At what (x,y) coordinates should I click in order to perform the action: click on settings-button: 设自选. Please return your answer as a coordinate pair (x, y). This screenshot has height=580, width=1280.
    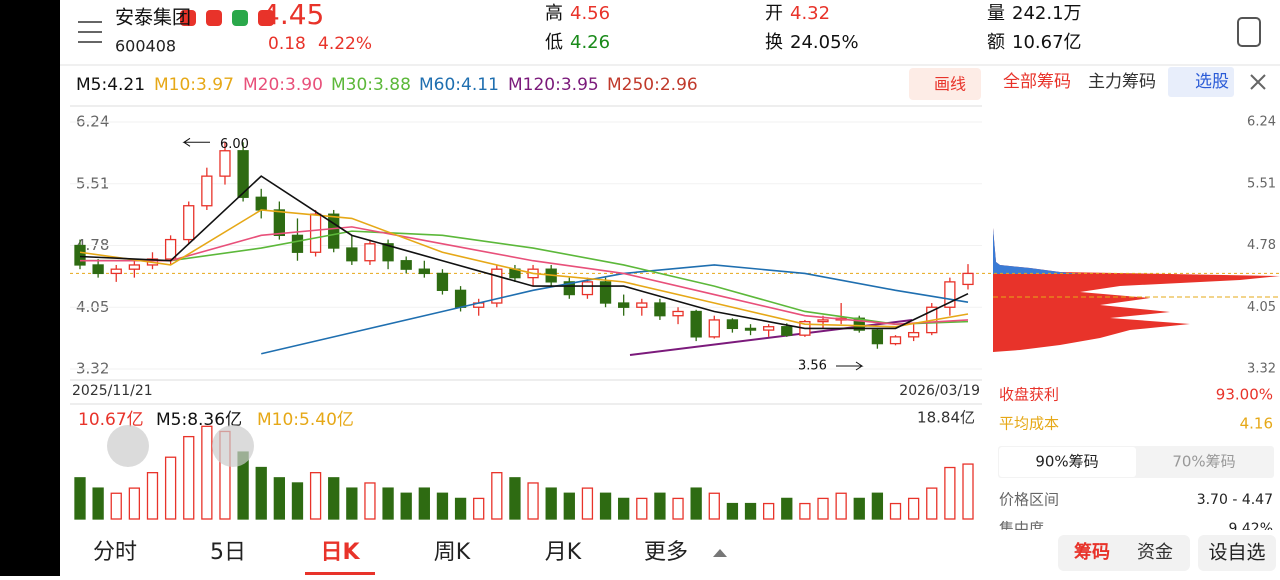
    Looking at the image, I should click on (1236, 553).